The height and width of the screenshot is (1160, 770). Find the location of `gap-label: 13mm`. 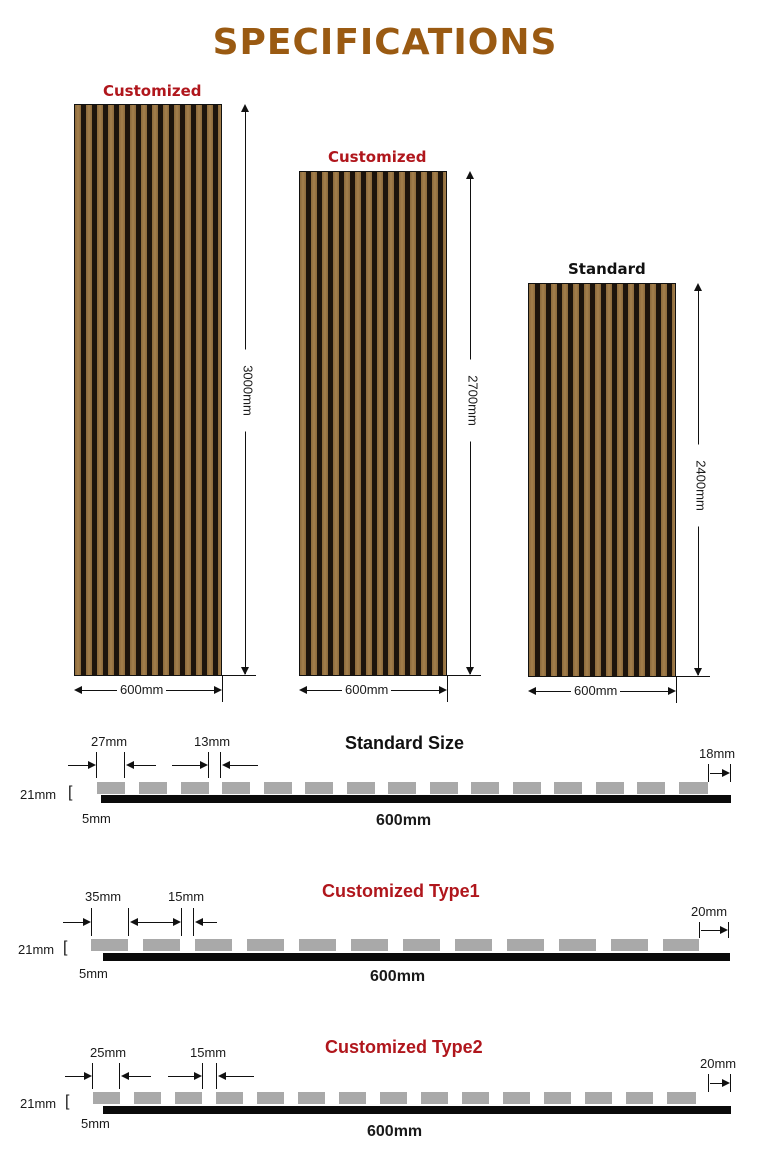

gap-label: 13mm is located at coordinates (212, 741).